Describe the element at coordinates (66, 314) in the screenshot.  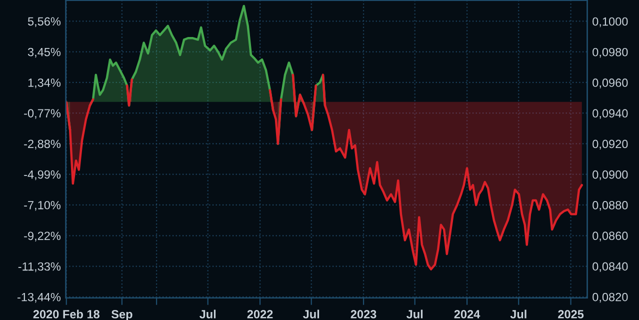
I see `x-tick-label: 2020 Feb 18` at that location.